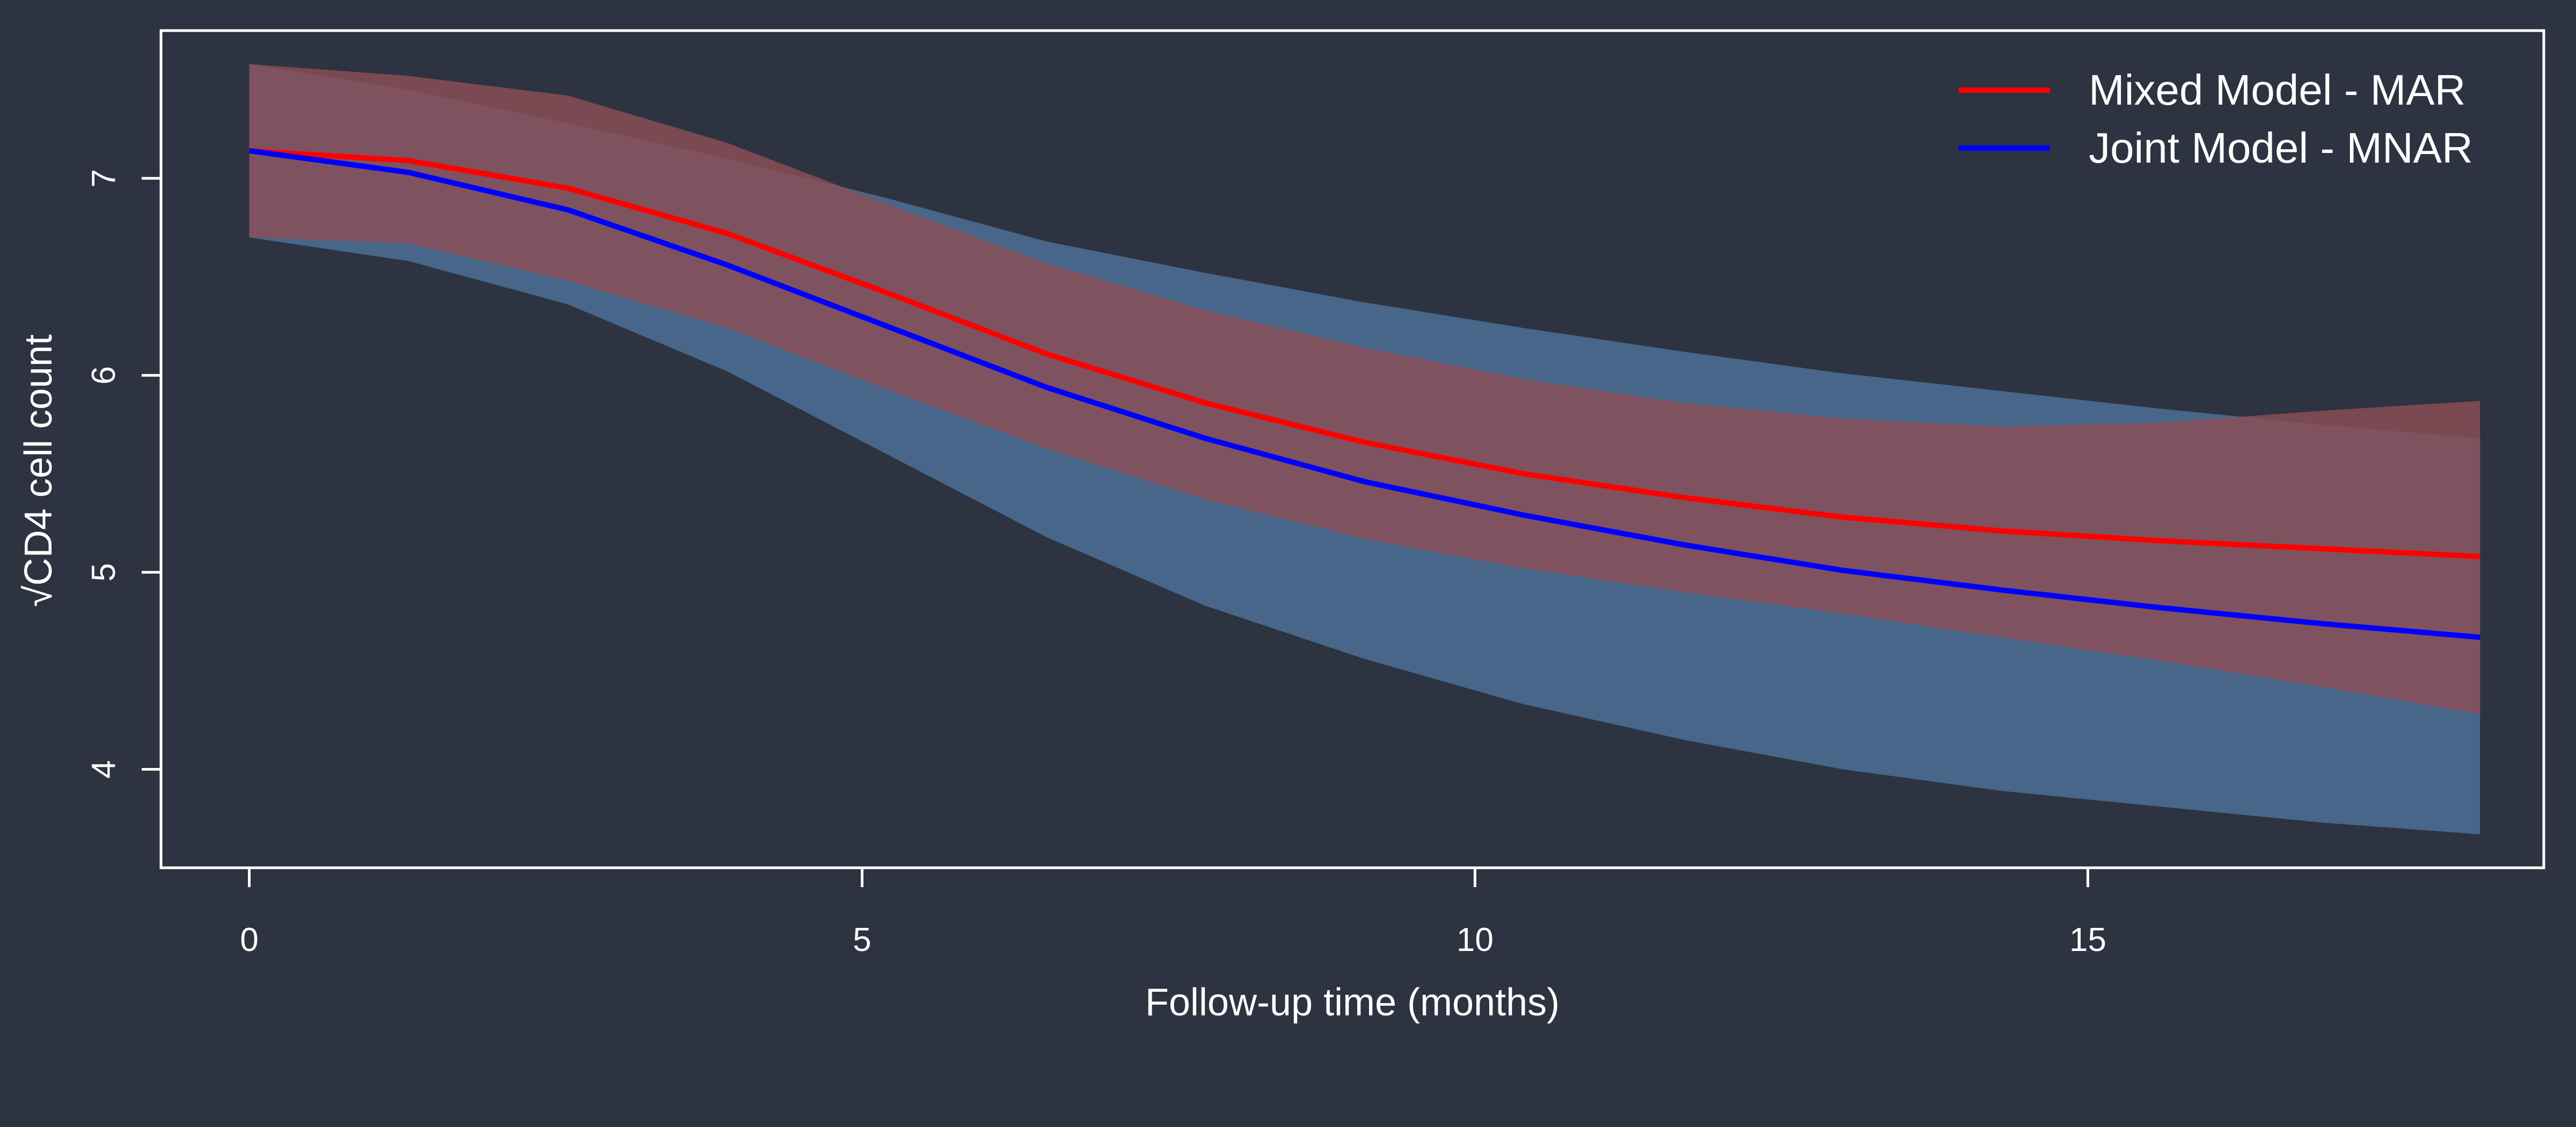  Describe the element at coordinates (123, 474) in the screenshot. I see `y-axis: 4 5 6 7` at that location.